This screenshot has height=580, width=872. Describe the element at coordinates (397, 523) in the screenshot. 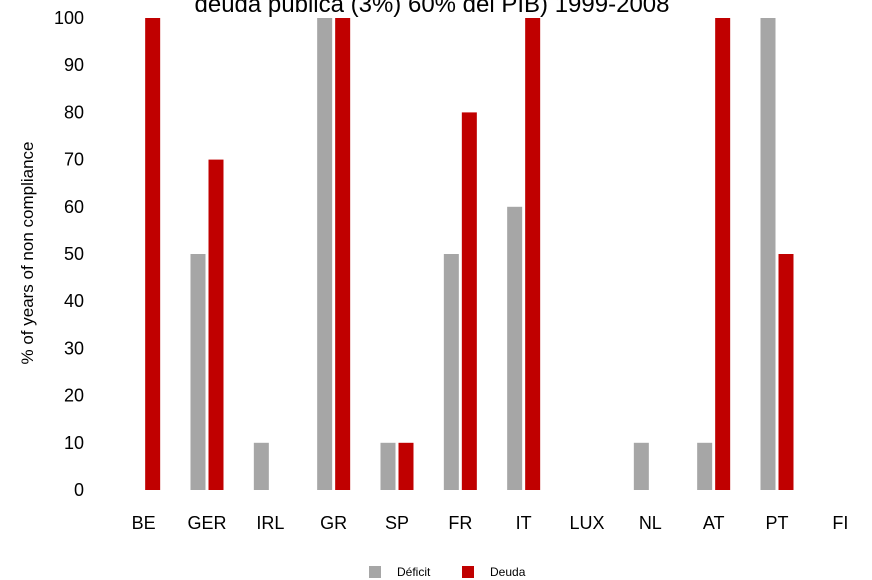

I see `x-tick-label: SP` at that location.